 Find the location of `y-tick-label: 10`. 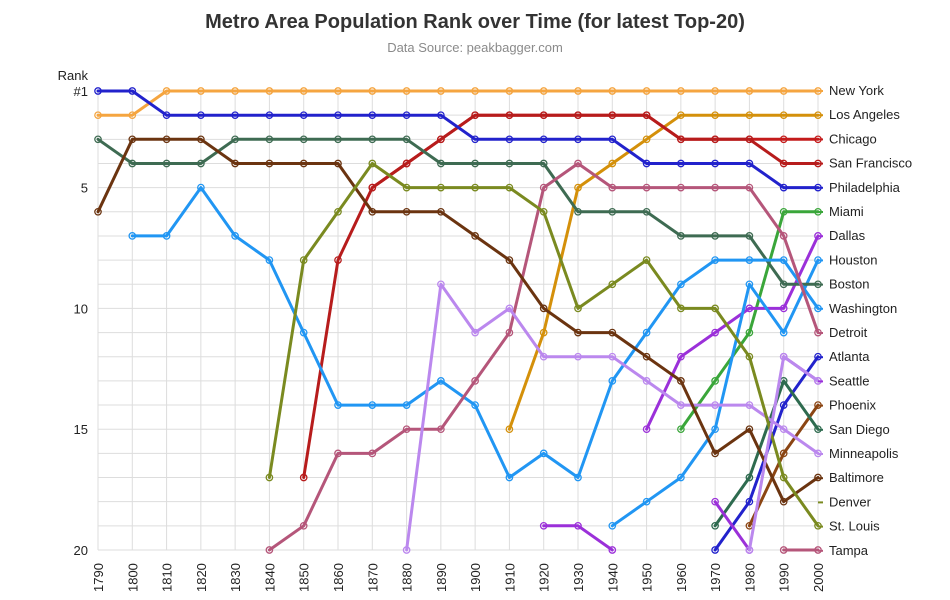

y-tick-label: 10 is located at coordinates (81, 308).